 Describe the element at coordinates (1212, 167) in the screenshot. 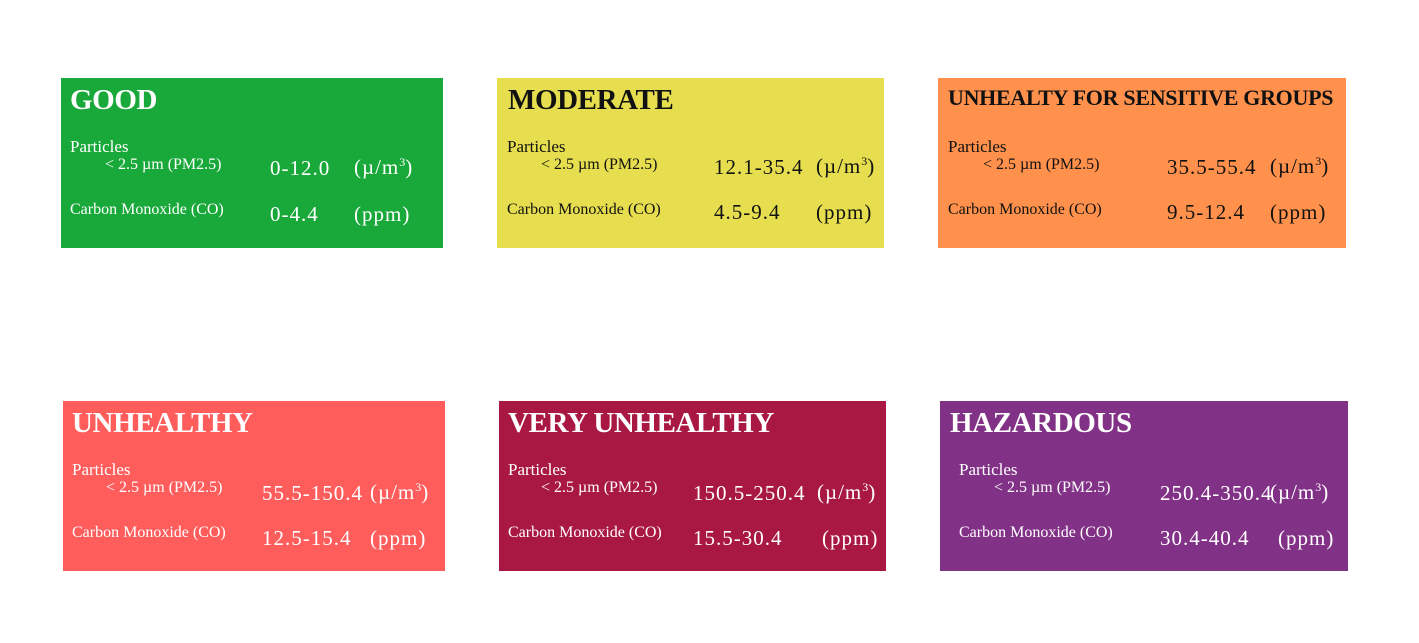

I see `pm25-range: 35.5-55.4` at that location.